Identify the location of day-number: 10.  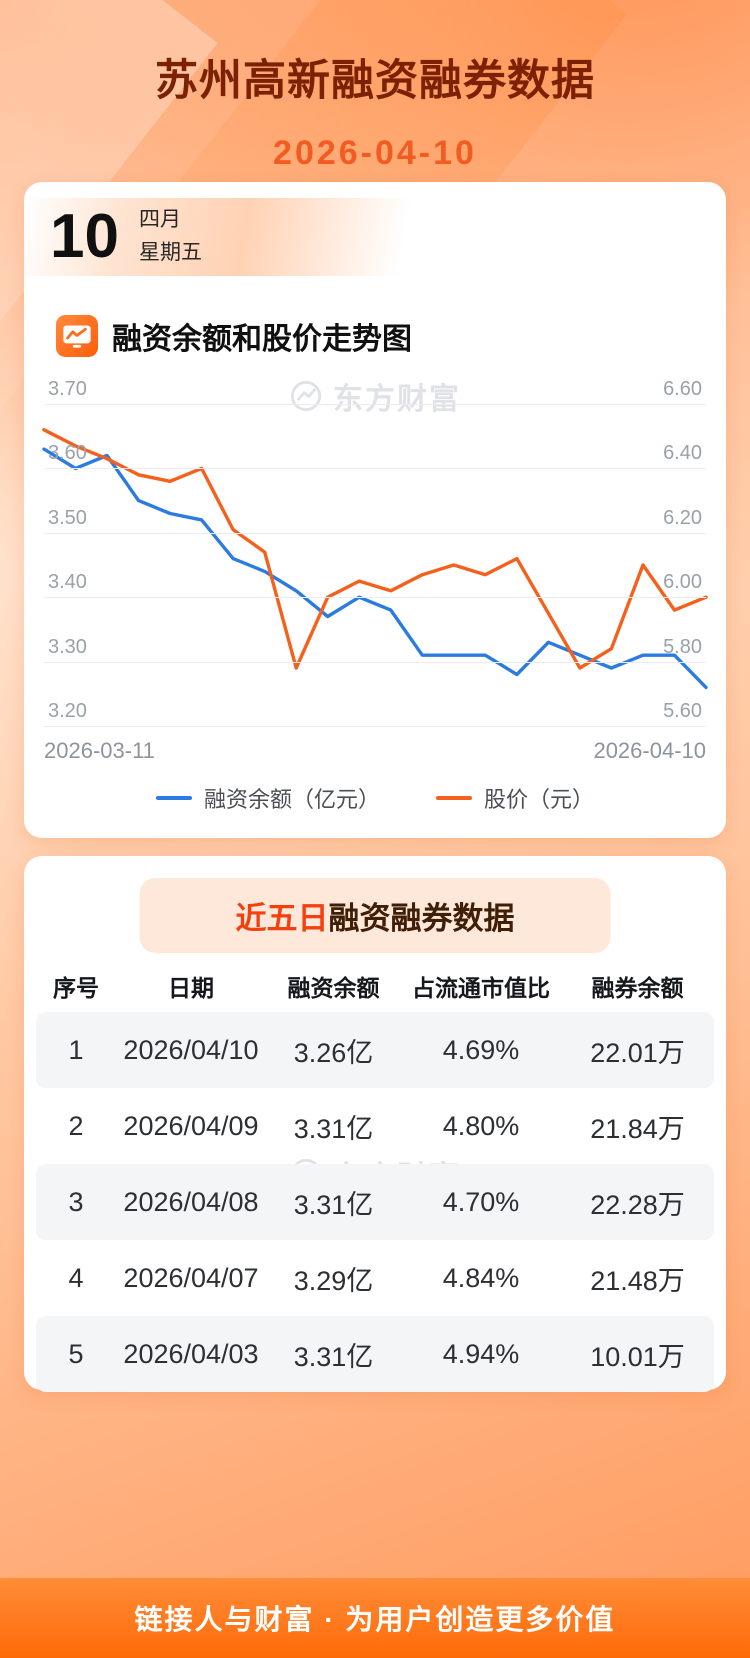
(84, 236).